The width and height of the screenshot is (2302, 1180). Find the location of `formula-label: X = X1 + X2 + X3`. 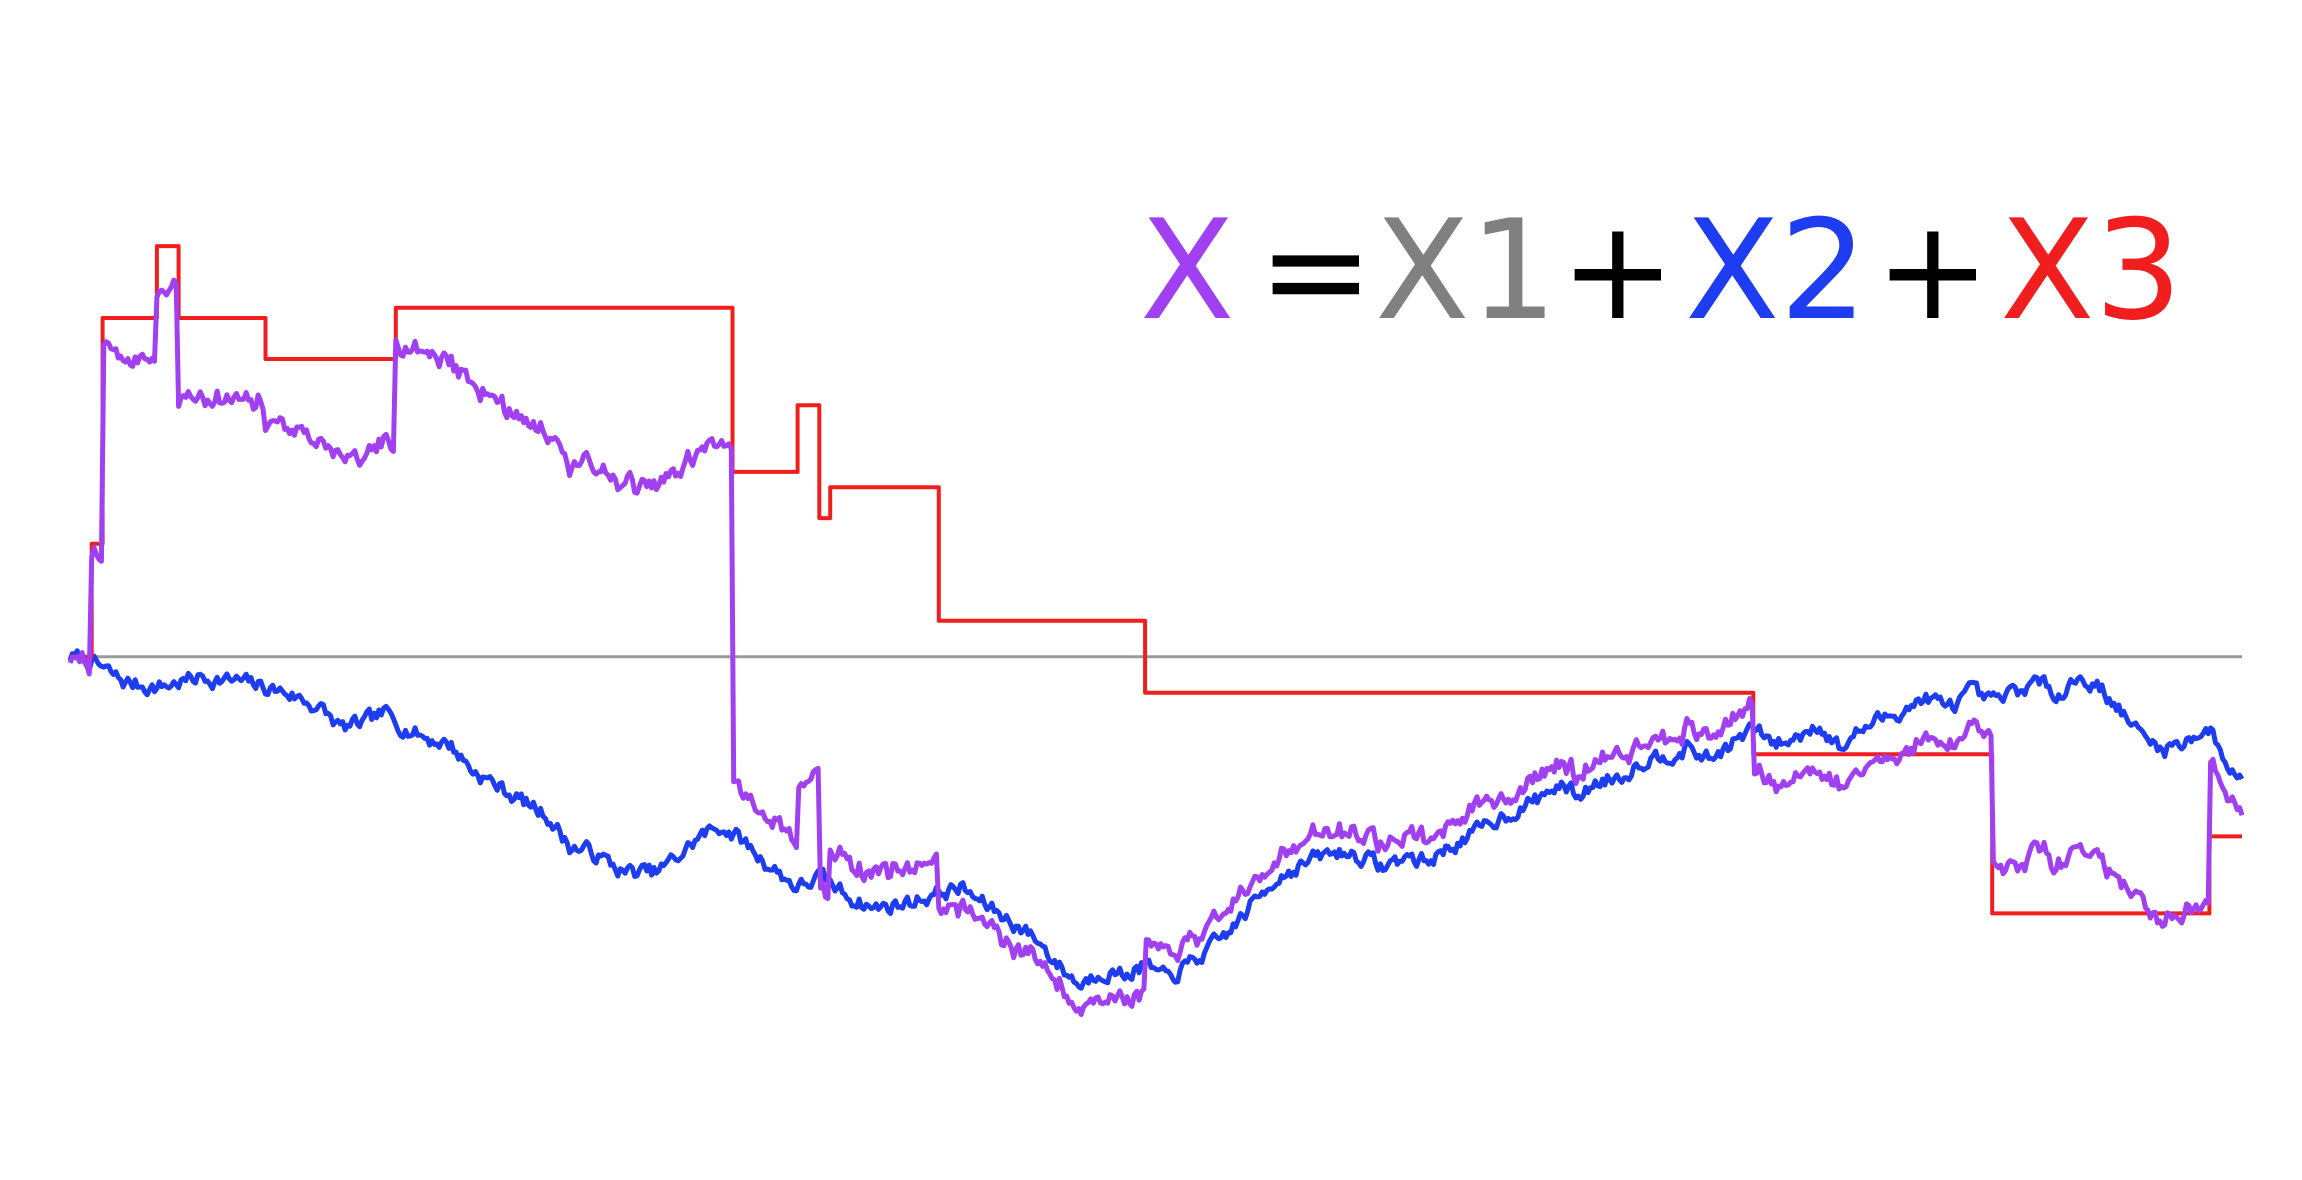

formula-label: X = X1 + X2 + X3 is located at coordinates (1661, 270).